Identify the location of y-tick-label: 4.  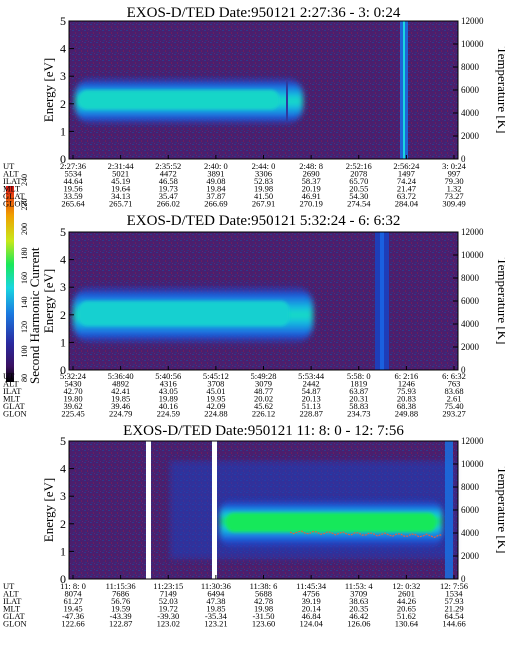
(63, 469).